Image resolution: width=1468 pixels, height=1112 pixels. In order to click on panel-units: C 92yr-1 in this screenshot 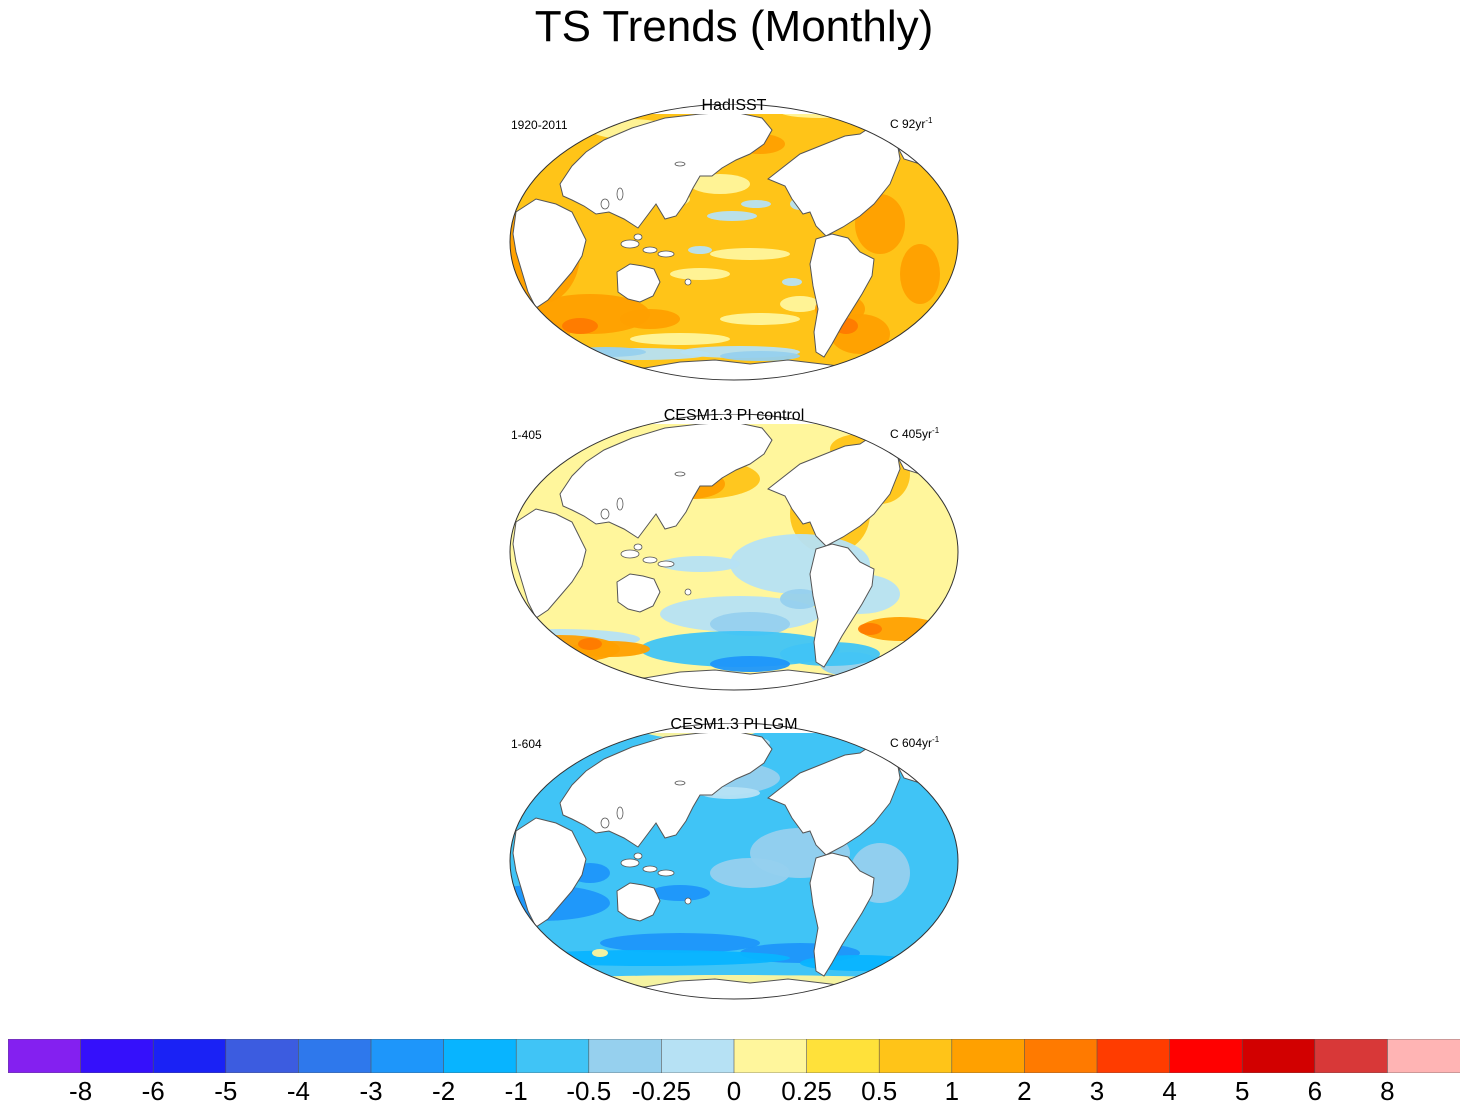, I will do `click(911, 123)`.